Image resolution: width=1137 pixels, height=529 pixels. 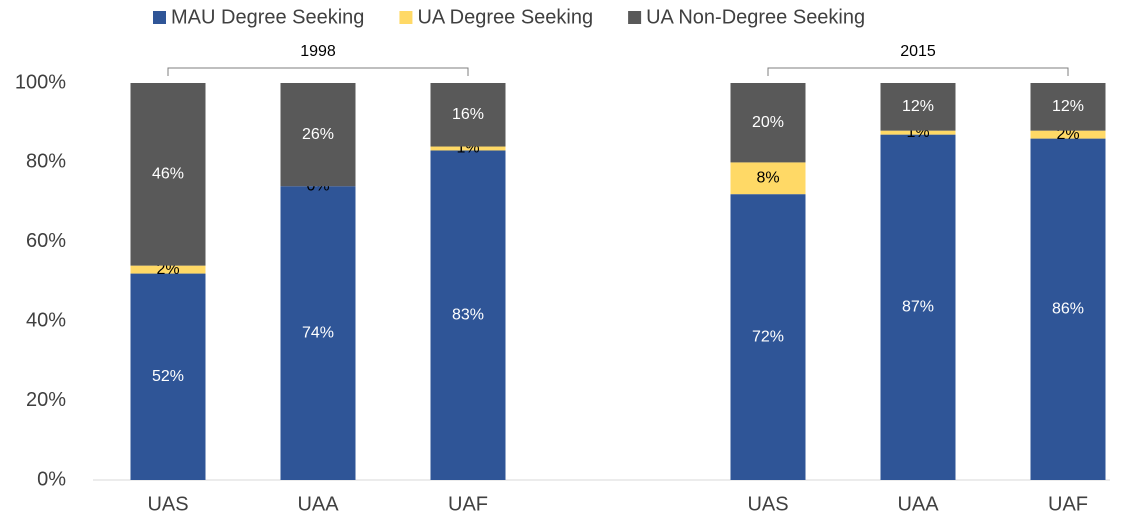 I want to click on data-label: 16%, so click(x=468, y=114).